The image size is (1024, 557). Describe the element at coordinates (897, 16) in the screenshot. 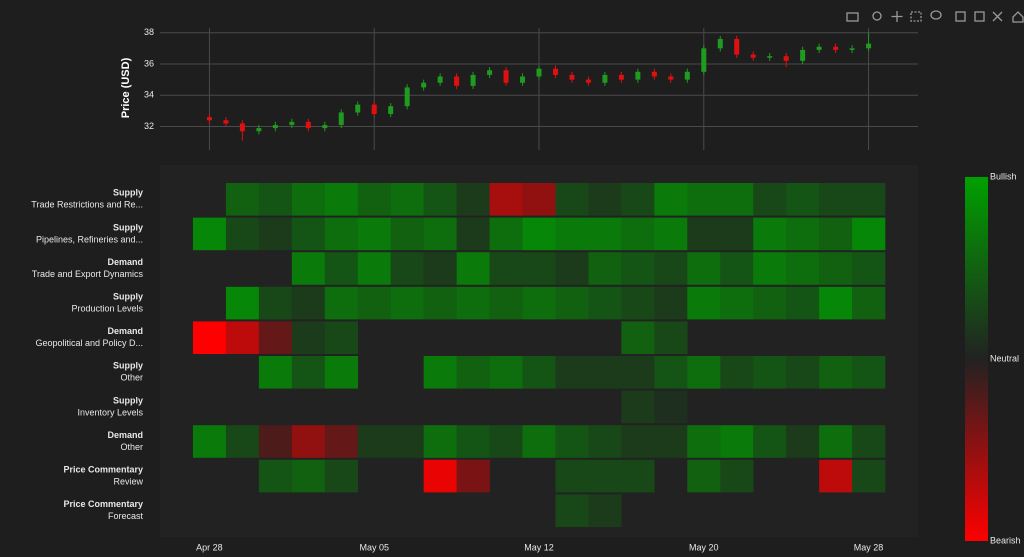

I see `pan-icon` at that location.